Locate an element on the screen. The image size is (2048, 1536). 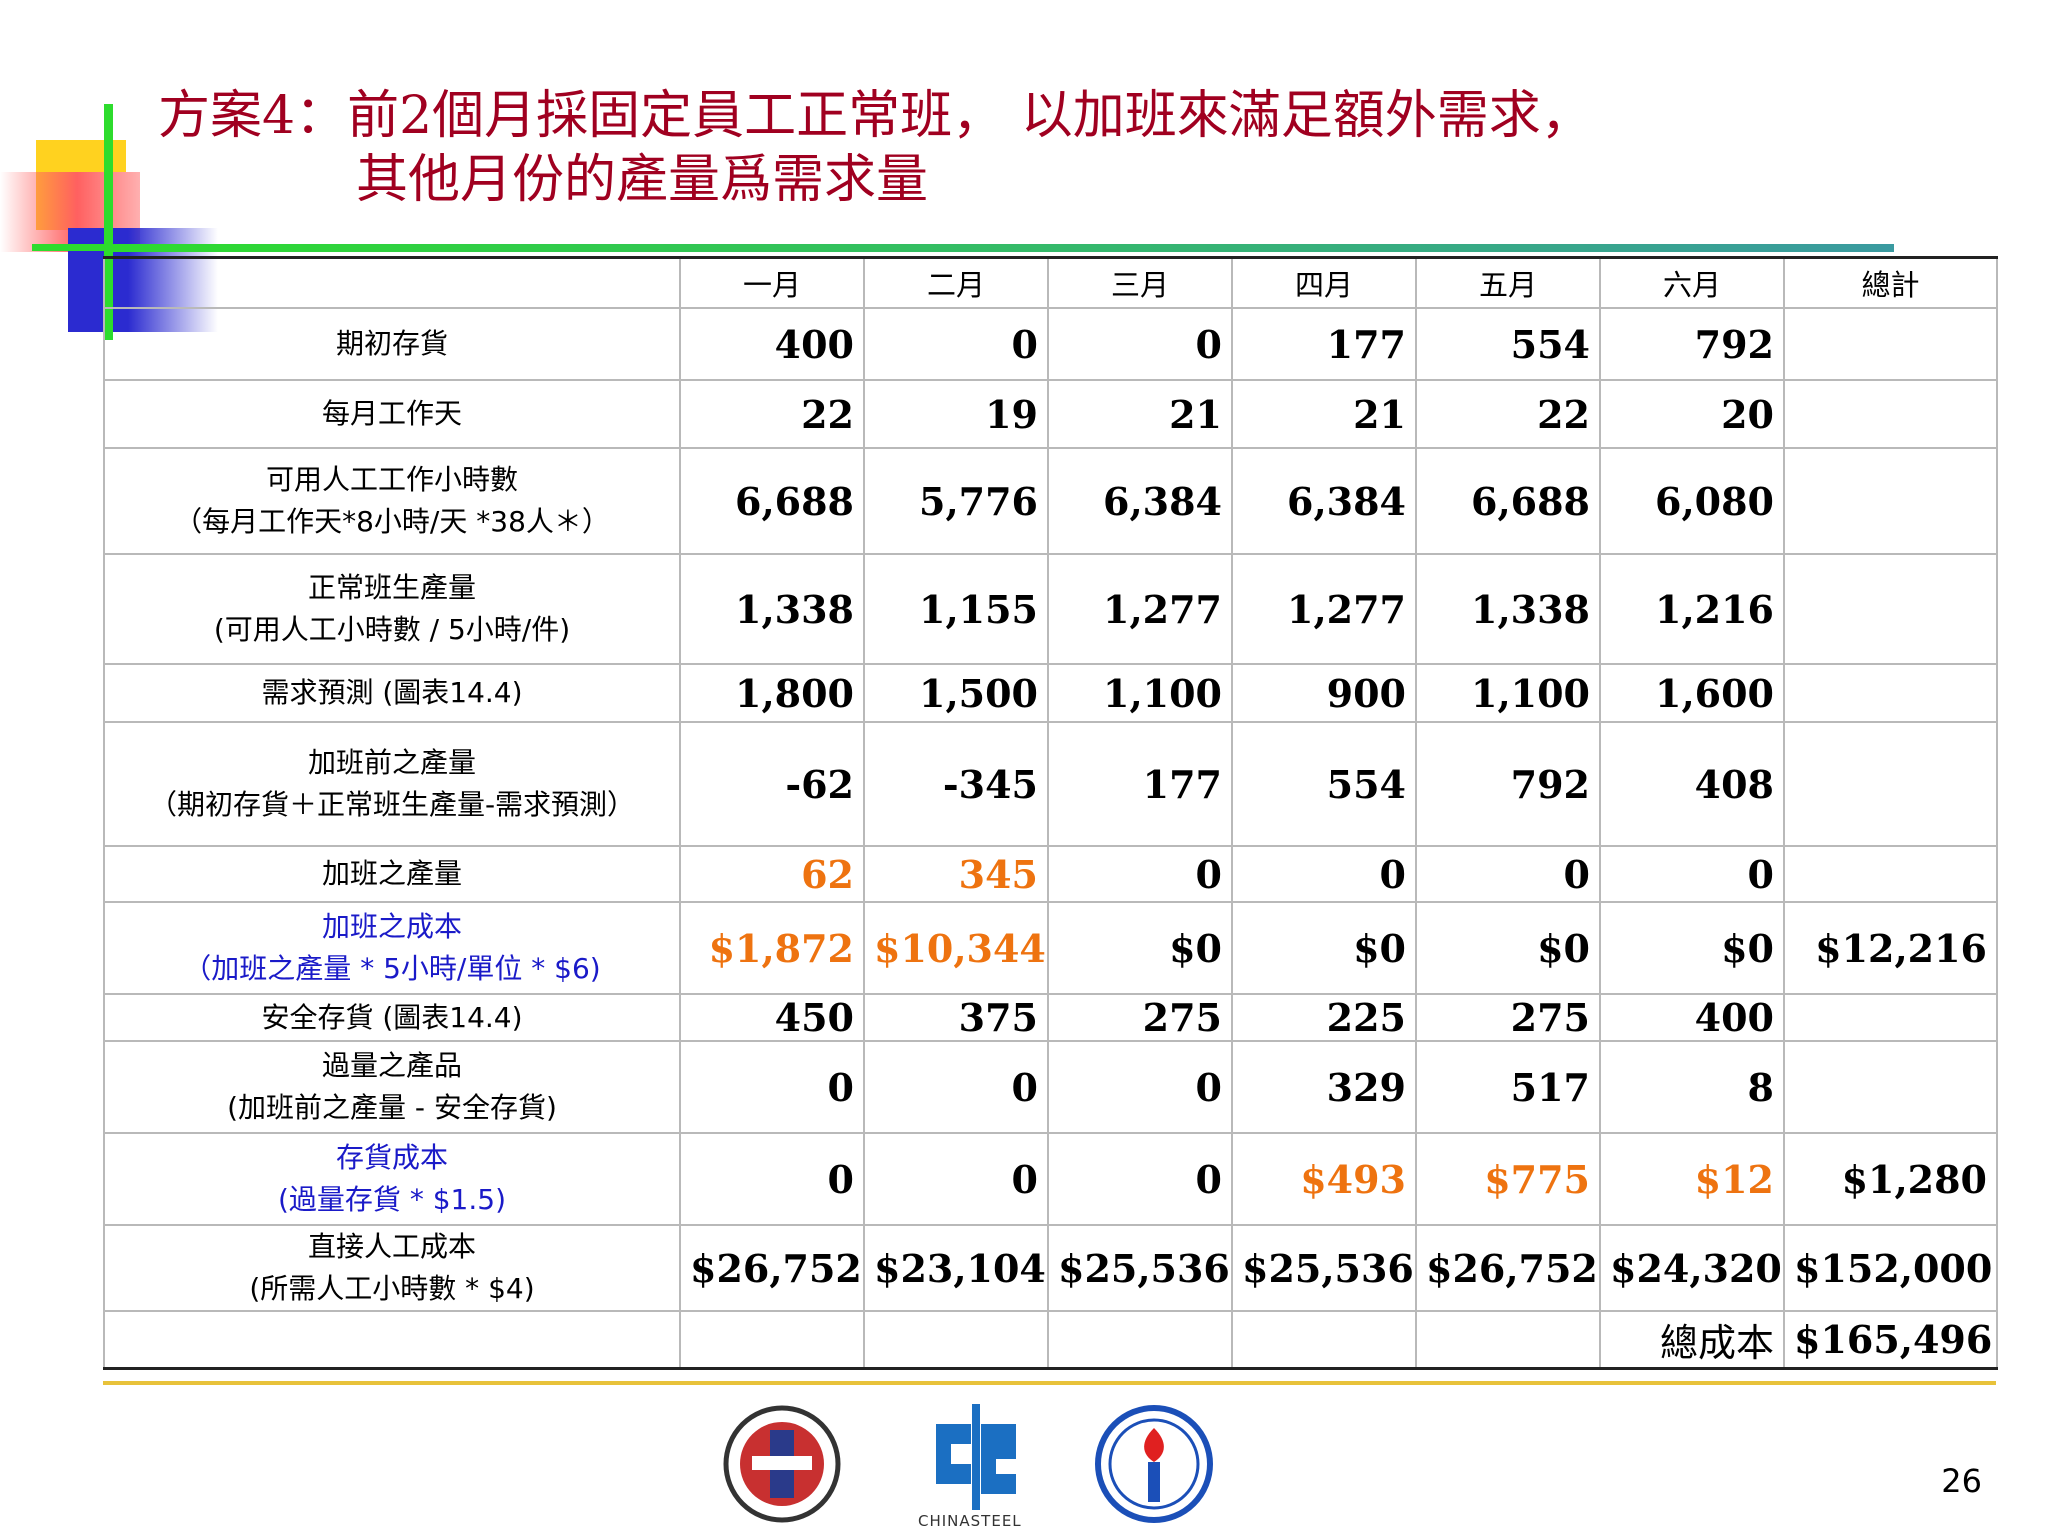
table-cell: 1,277 is located at coordinates (1324, 609).